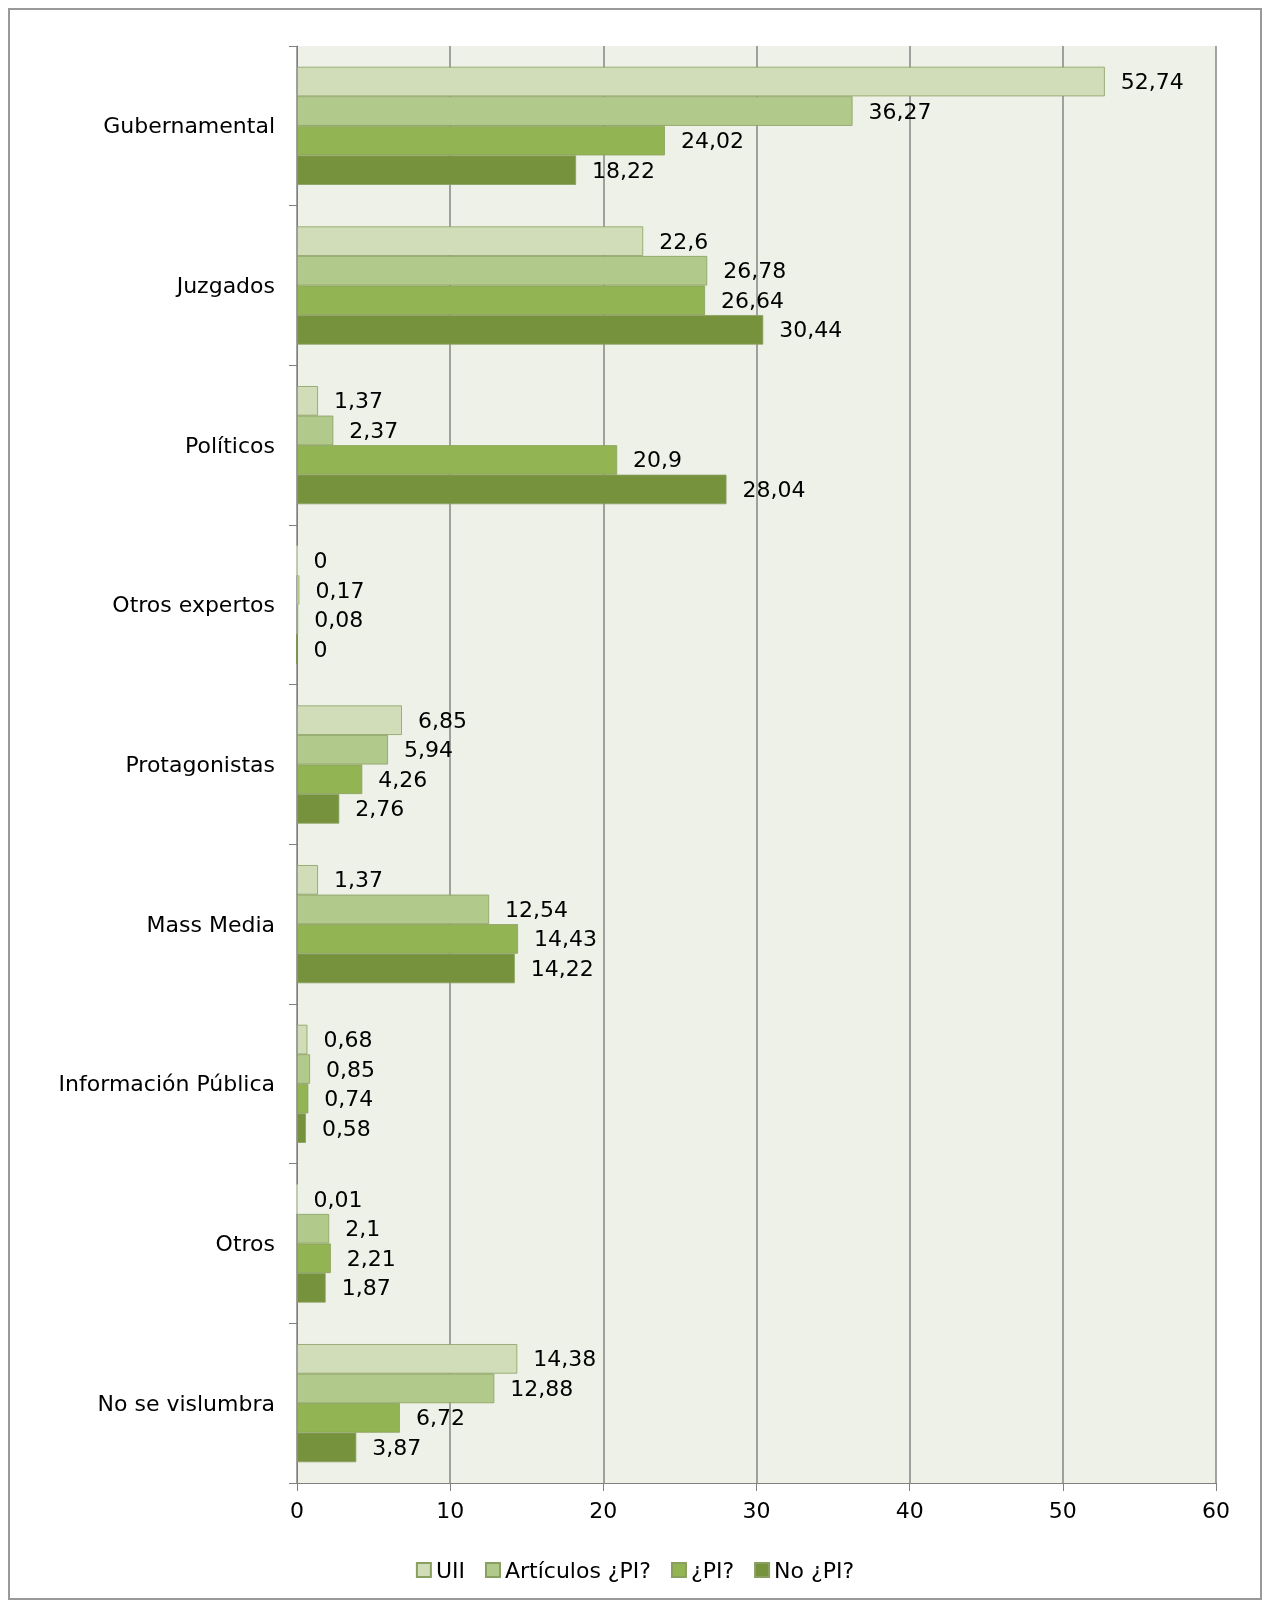 The width and height of the screenshot is (1270, 1608). I want to click on data-label: 14,38, so click(565, 1359).